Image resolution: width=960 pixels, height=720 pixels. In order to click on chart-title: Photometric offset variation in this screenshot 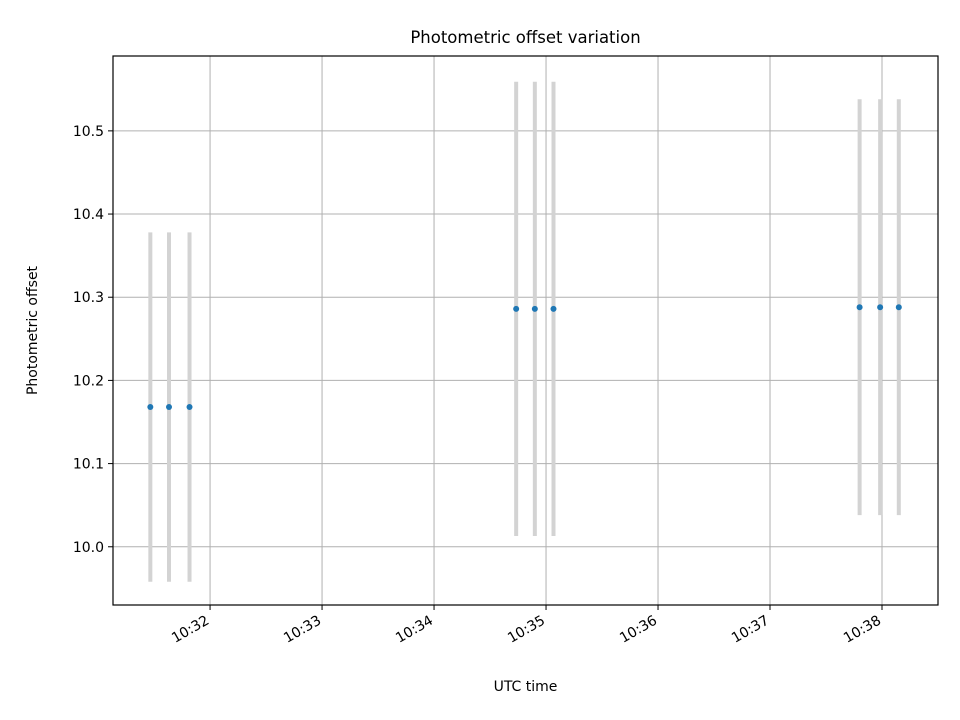, I will do `click(525, 37)`.